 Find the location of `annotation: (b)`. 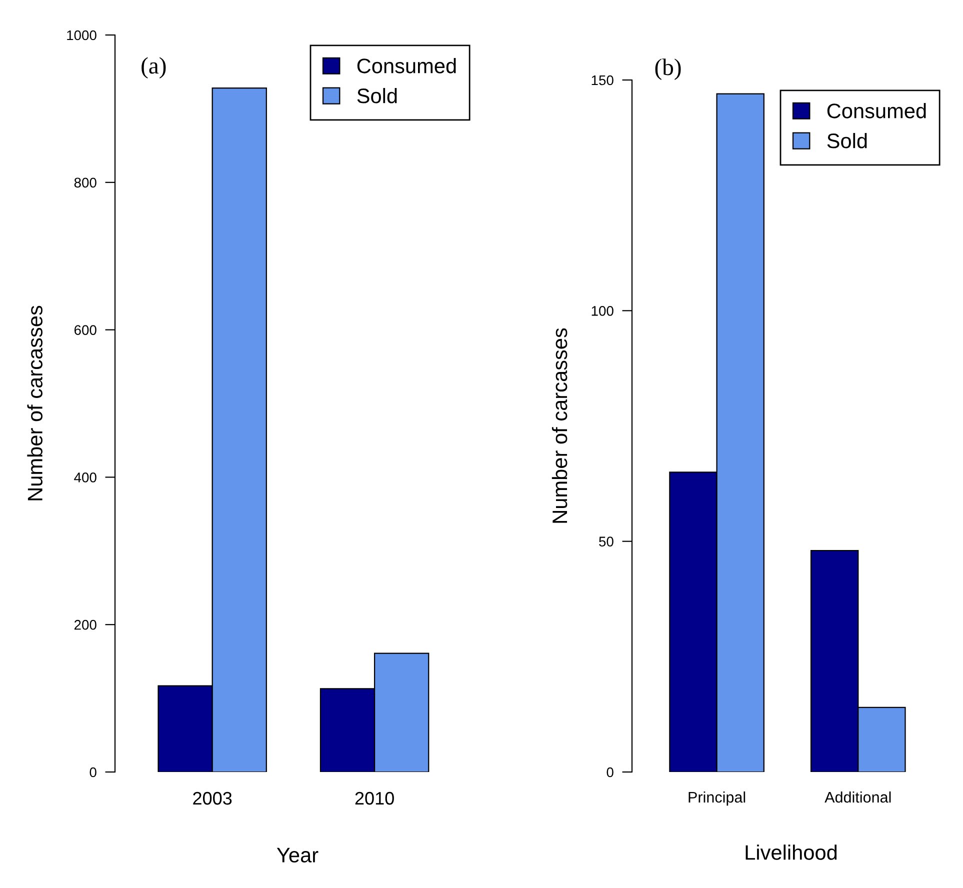

annotation: (b) is located at coordinates (668, 69).